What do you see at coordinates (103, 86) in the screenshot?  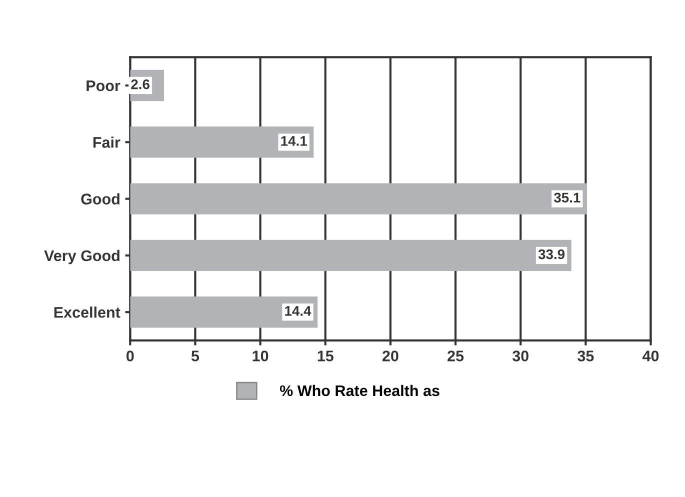 I see `y-tick-label: Poor` at bounding box center [103, 86].